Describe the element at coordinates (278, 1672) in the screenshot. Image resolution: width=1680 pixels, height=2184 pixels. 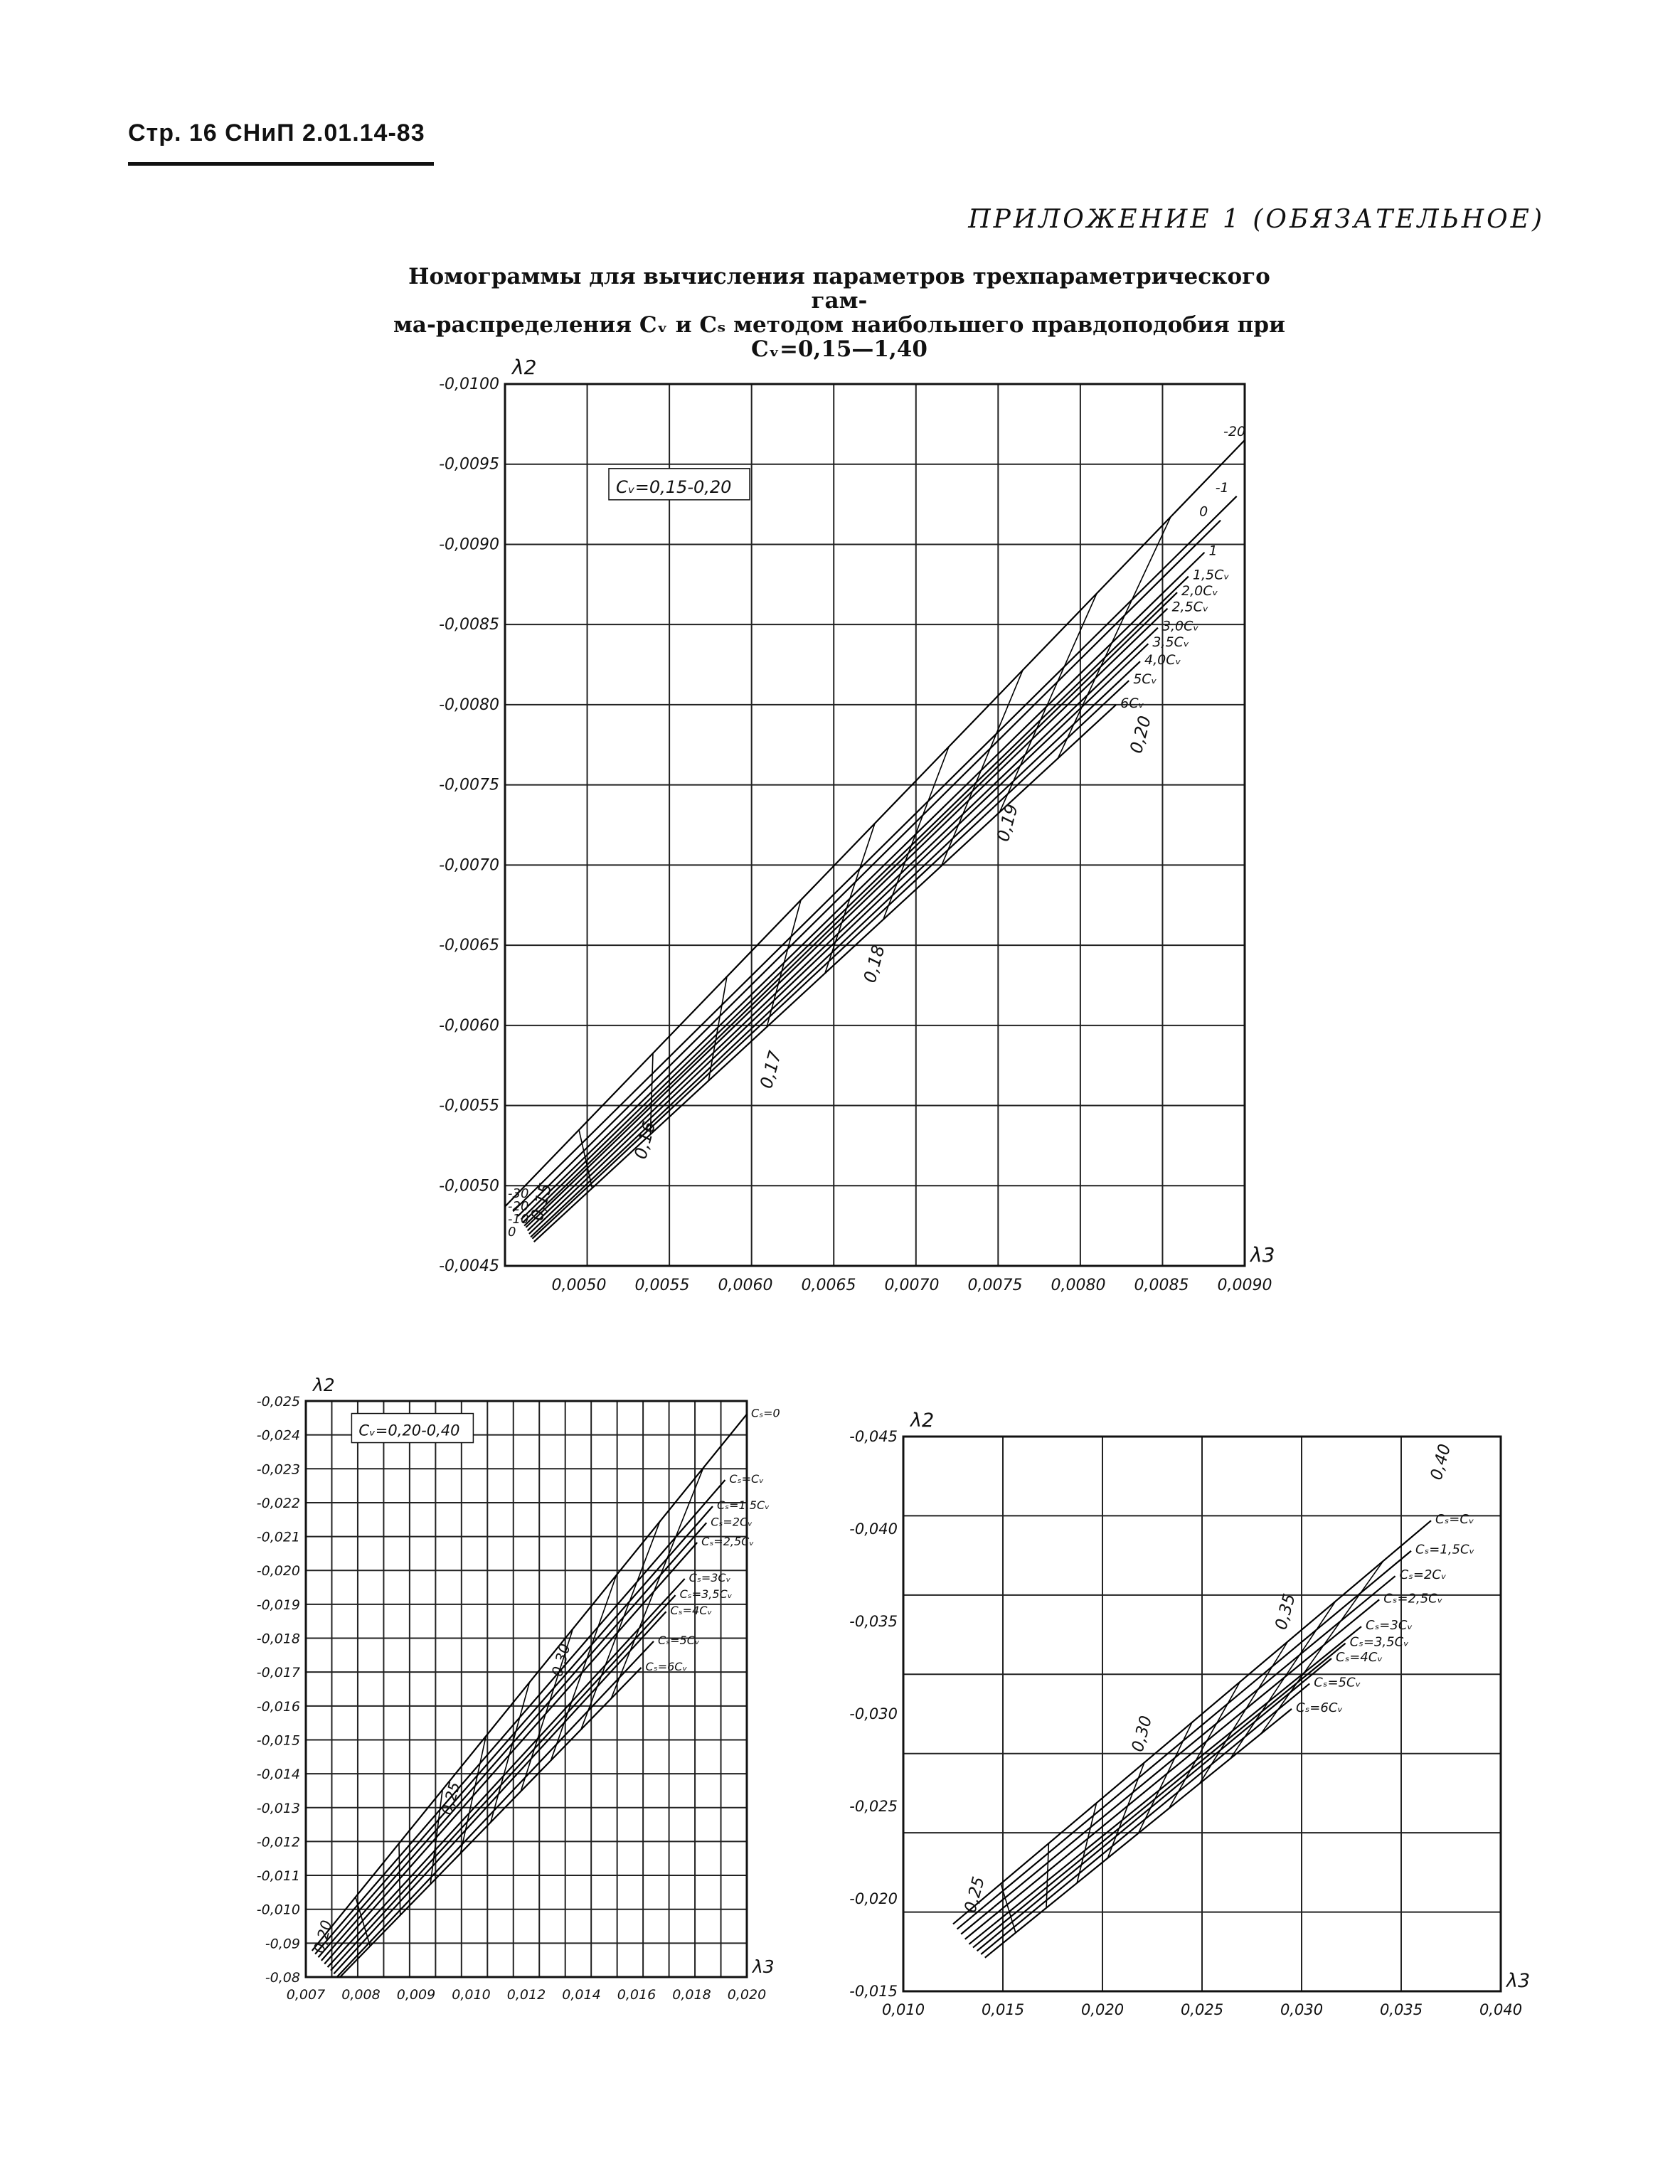
I see `y-tick-label: -0,017` at that location.